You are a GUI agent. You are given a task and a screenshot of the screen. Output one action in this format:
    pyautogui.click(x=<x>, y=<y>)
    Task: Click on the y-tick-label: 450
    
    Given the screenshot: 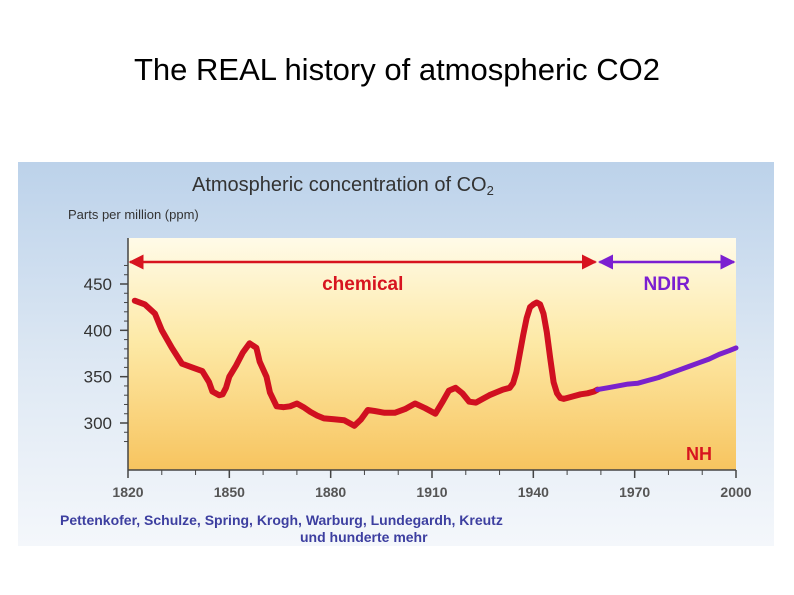 What is the action you would take?
    pyautogui.click(x=98, y=284)
    